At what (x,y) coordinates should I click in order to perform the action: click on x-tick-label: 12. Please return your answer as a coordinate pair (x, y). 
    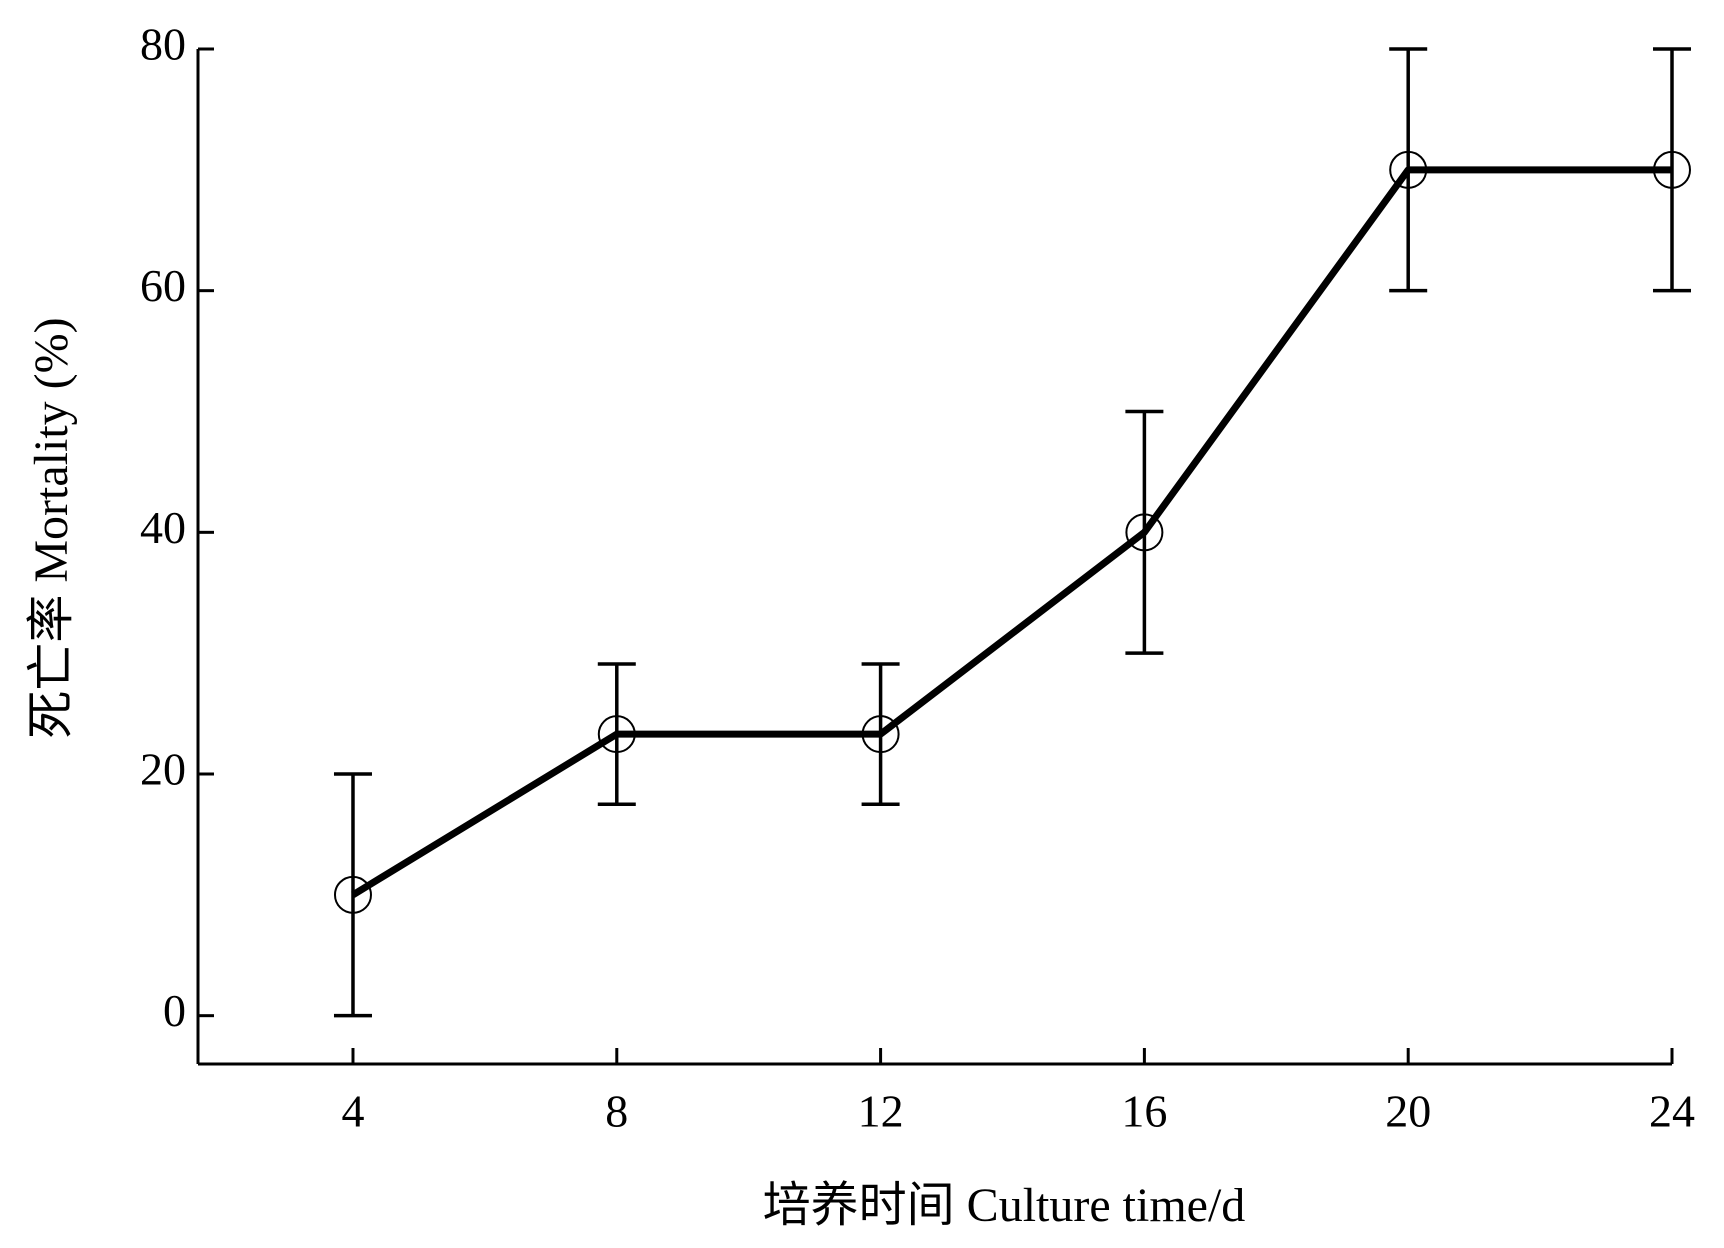
    Looking at the image, I should click on (881, 1111).